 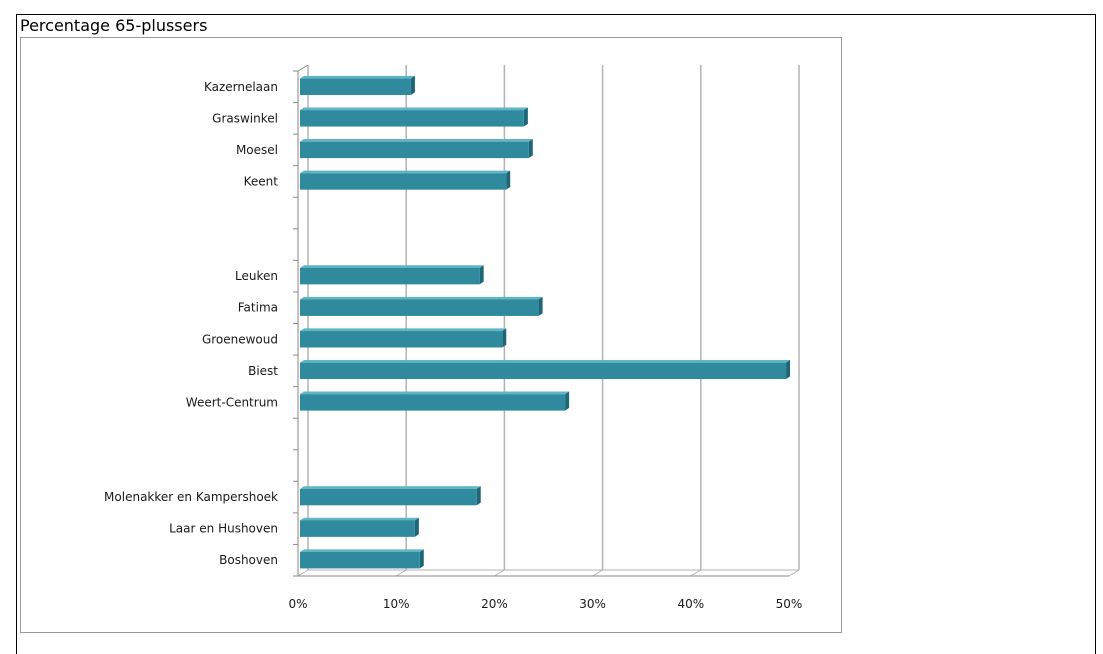 I want to click on x-tick-label: 10%, so click(x=396, y=604).